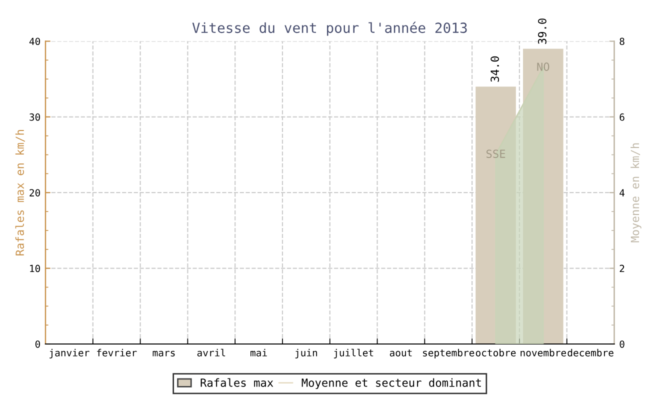 The height and width of the screenshot is (400, 650). Describe the element at coordinates (496, 352) in the screenshot. I see `x-tick-label: octobre` at that location.